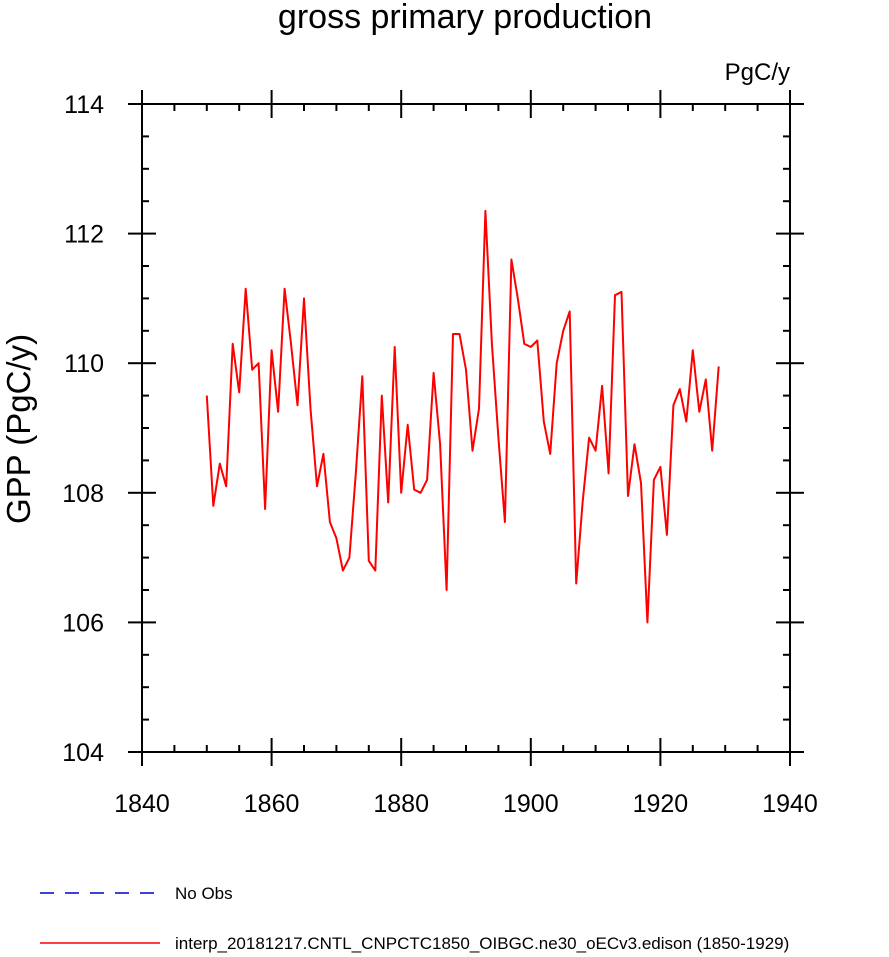 This screenshot has width=889, height=957. I want to click on x-tick-label: 1920, so click(661, 804).